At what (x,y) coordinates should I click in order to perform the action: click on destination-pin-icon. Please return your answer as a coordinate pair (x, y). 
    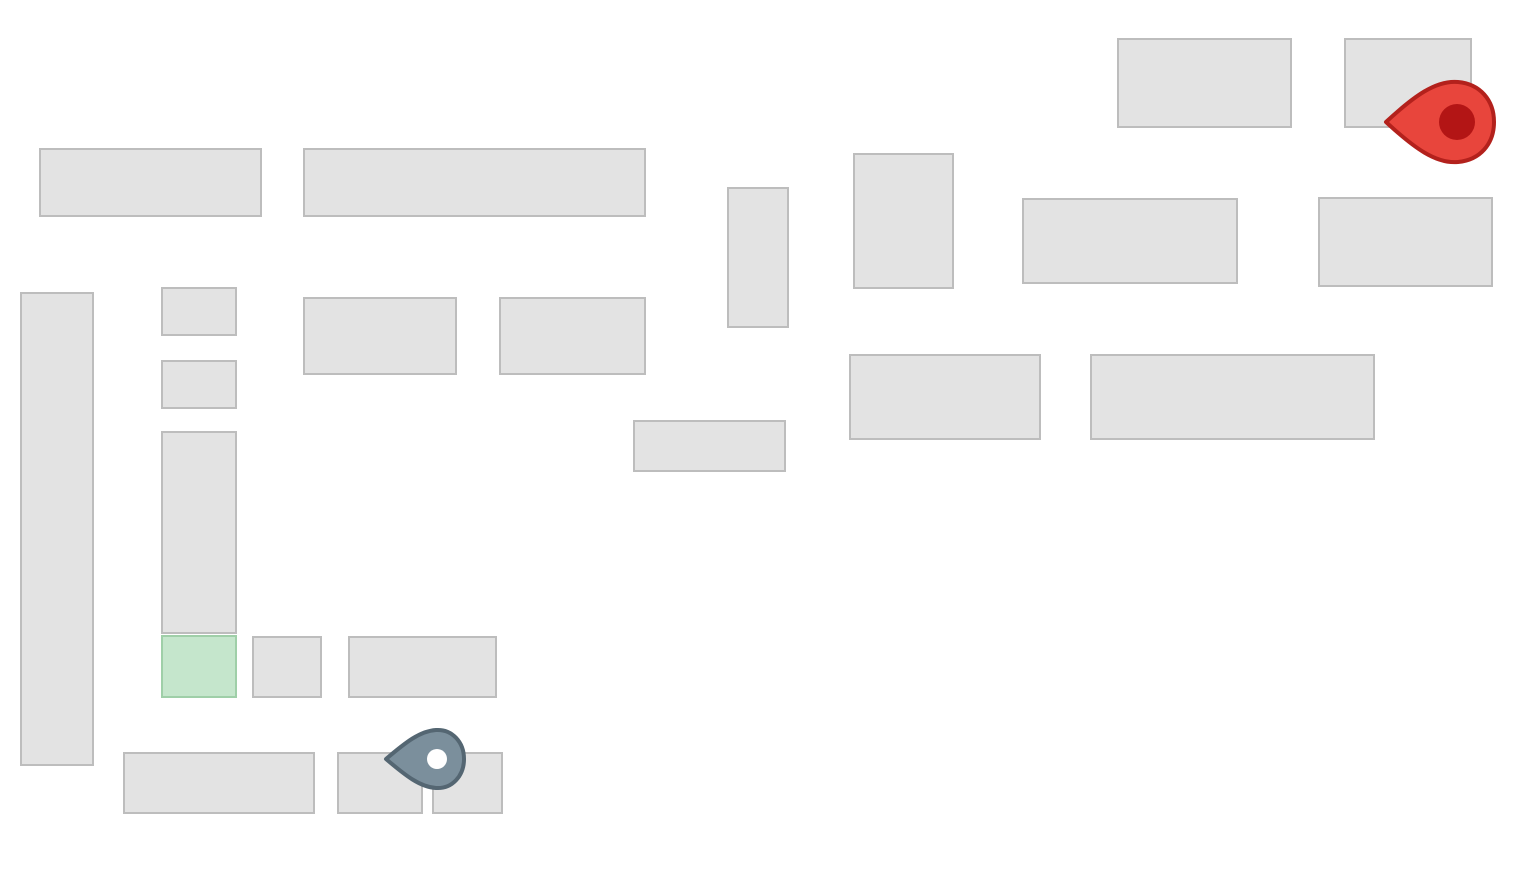
    Looking at the image, I should click on (1440, 123).